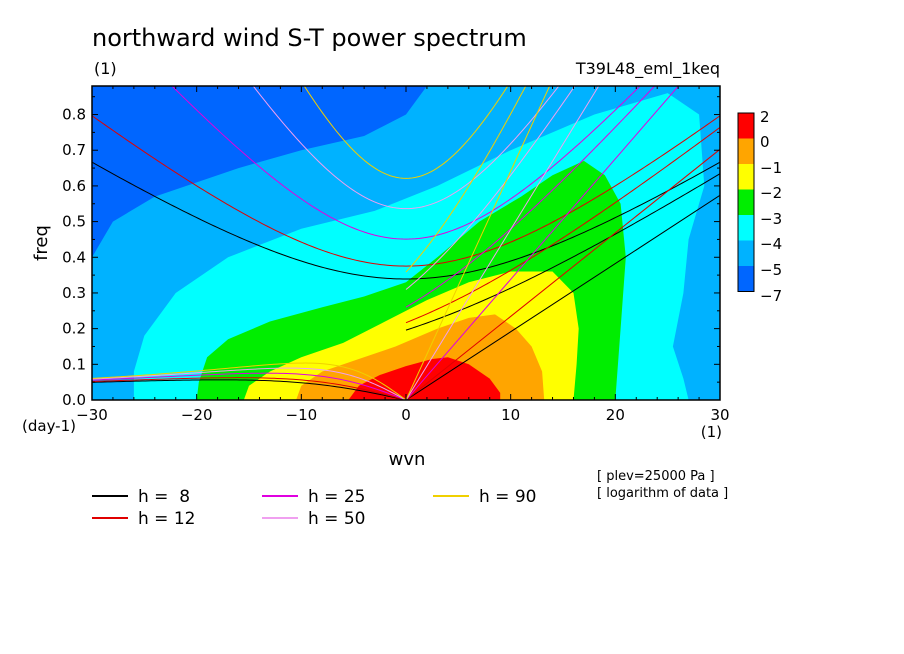  I want to click on y-tick-label: 0.6, so click(74, 186).